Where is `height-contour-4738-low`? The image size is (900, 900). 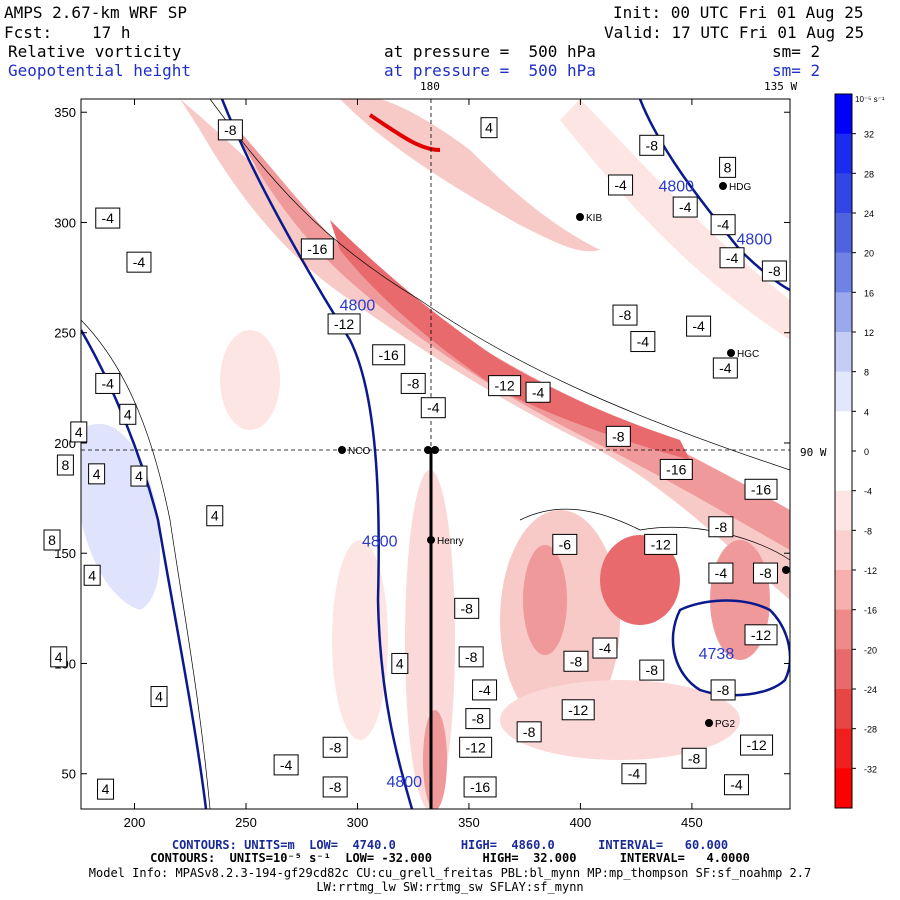 height-contour-4738-low is located at coordinates (730, 648).